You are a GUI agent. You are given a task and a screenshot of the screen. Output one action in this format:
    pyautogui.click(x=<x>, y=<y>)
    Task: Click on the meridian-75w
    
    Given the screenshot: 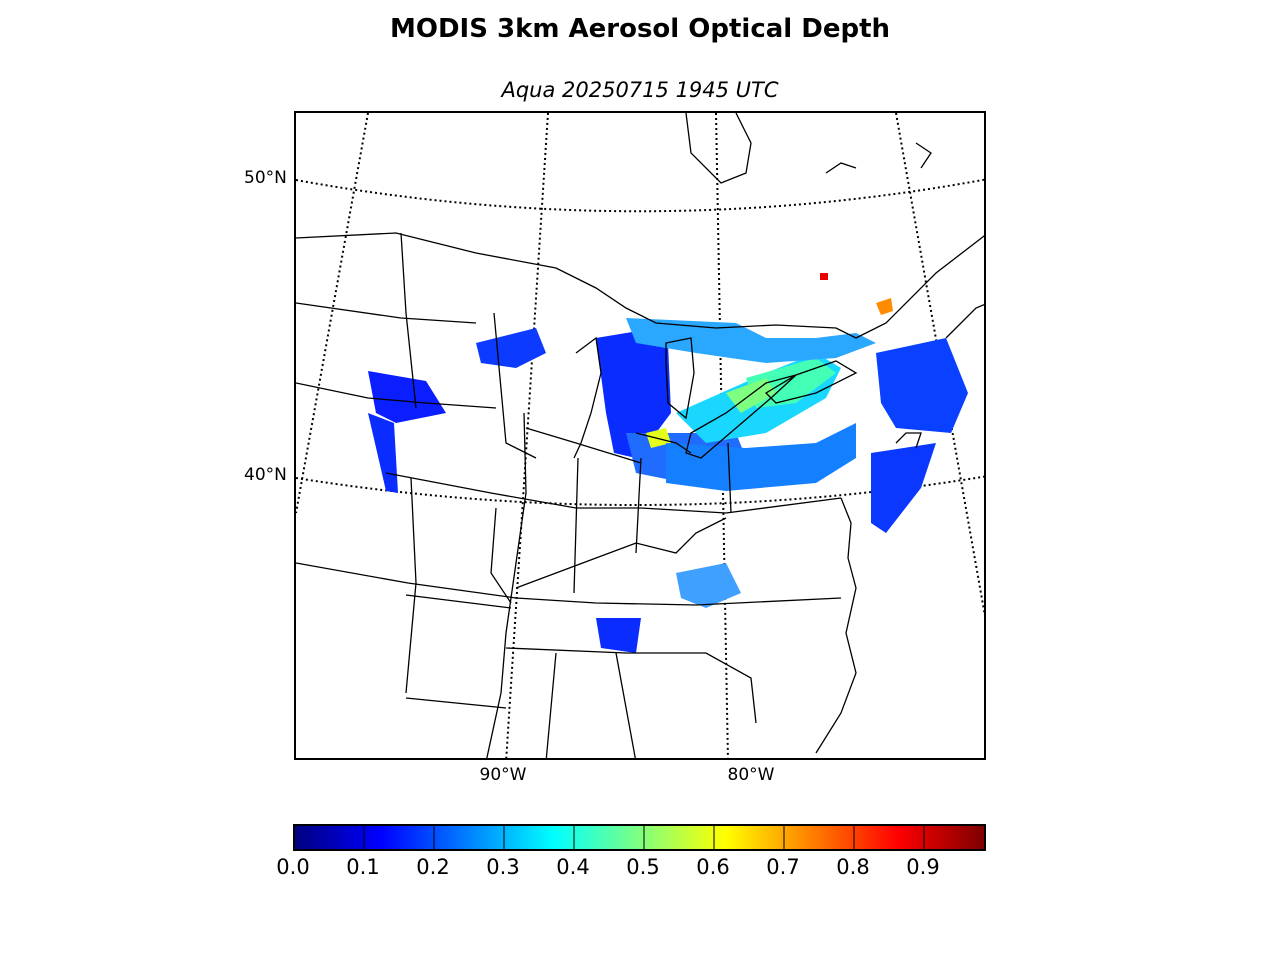 What is the action you would take?
    pyautogui.click(x=939, y=365)
    